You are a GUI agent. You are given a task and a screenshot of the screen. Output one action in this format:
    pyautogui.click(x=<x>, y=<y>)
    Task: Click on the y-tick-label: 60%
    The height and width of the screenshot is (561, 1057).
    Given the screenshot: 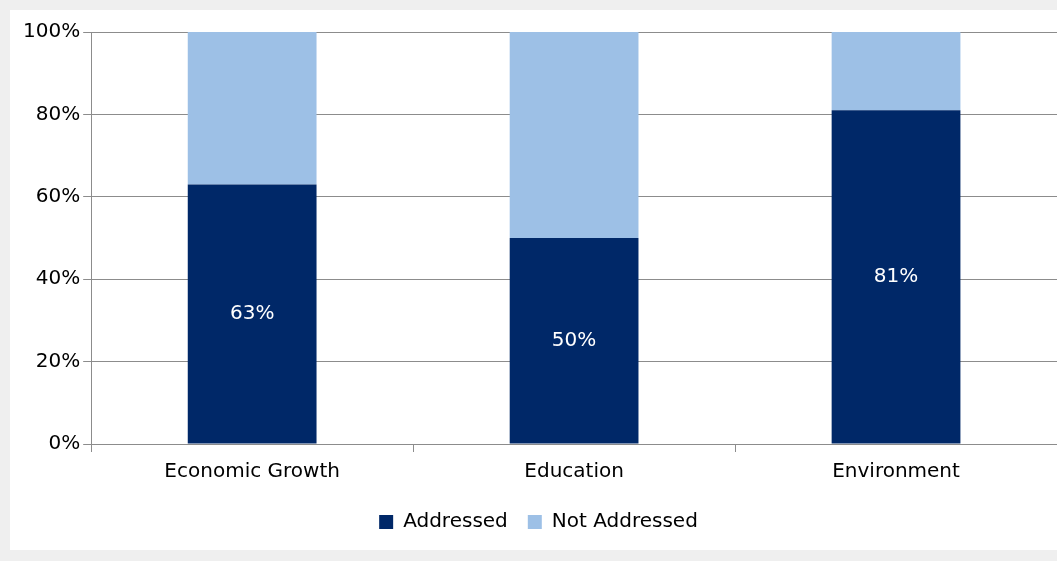 What is the action you would take?
    pyautogui.click(x=58, y=195)
    